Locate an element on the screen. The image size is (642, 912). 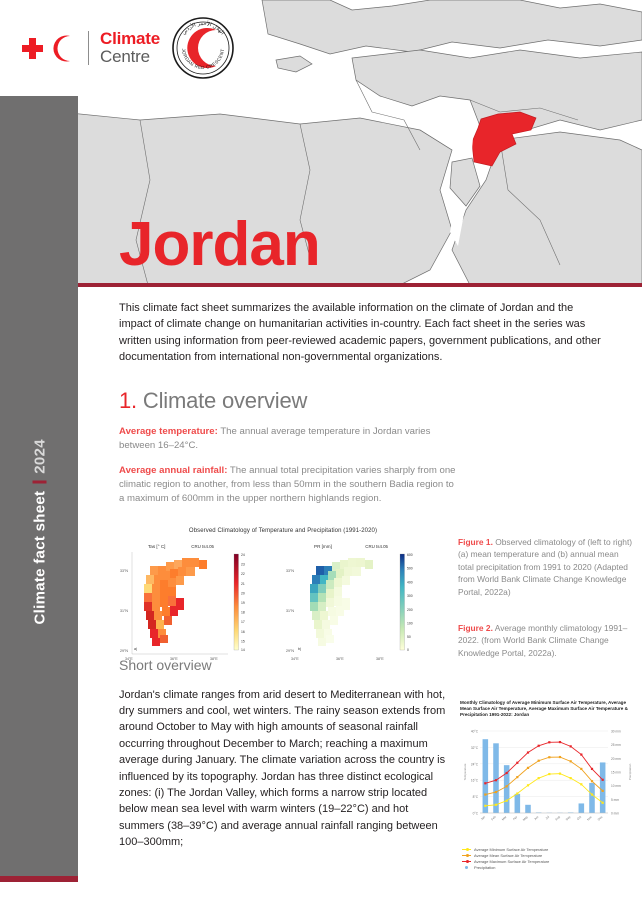
svg-text: 5 mm is located at coordinates (615, 799).